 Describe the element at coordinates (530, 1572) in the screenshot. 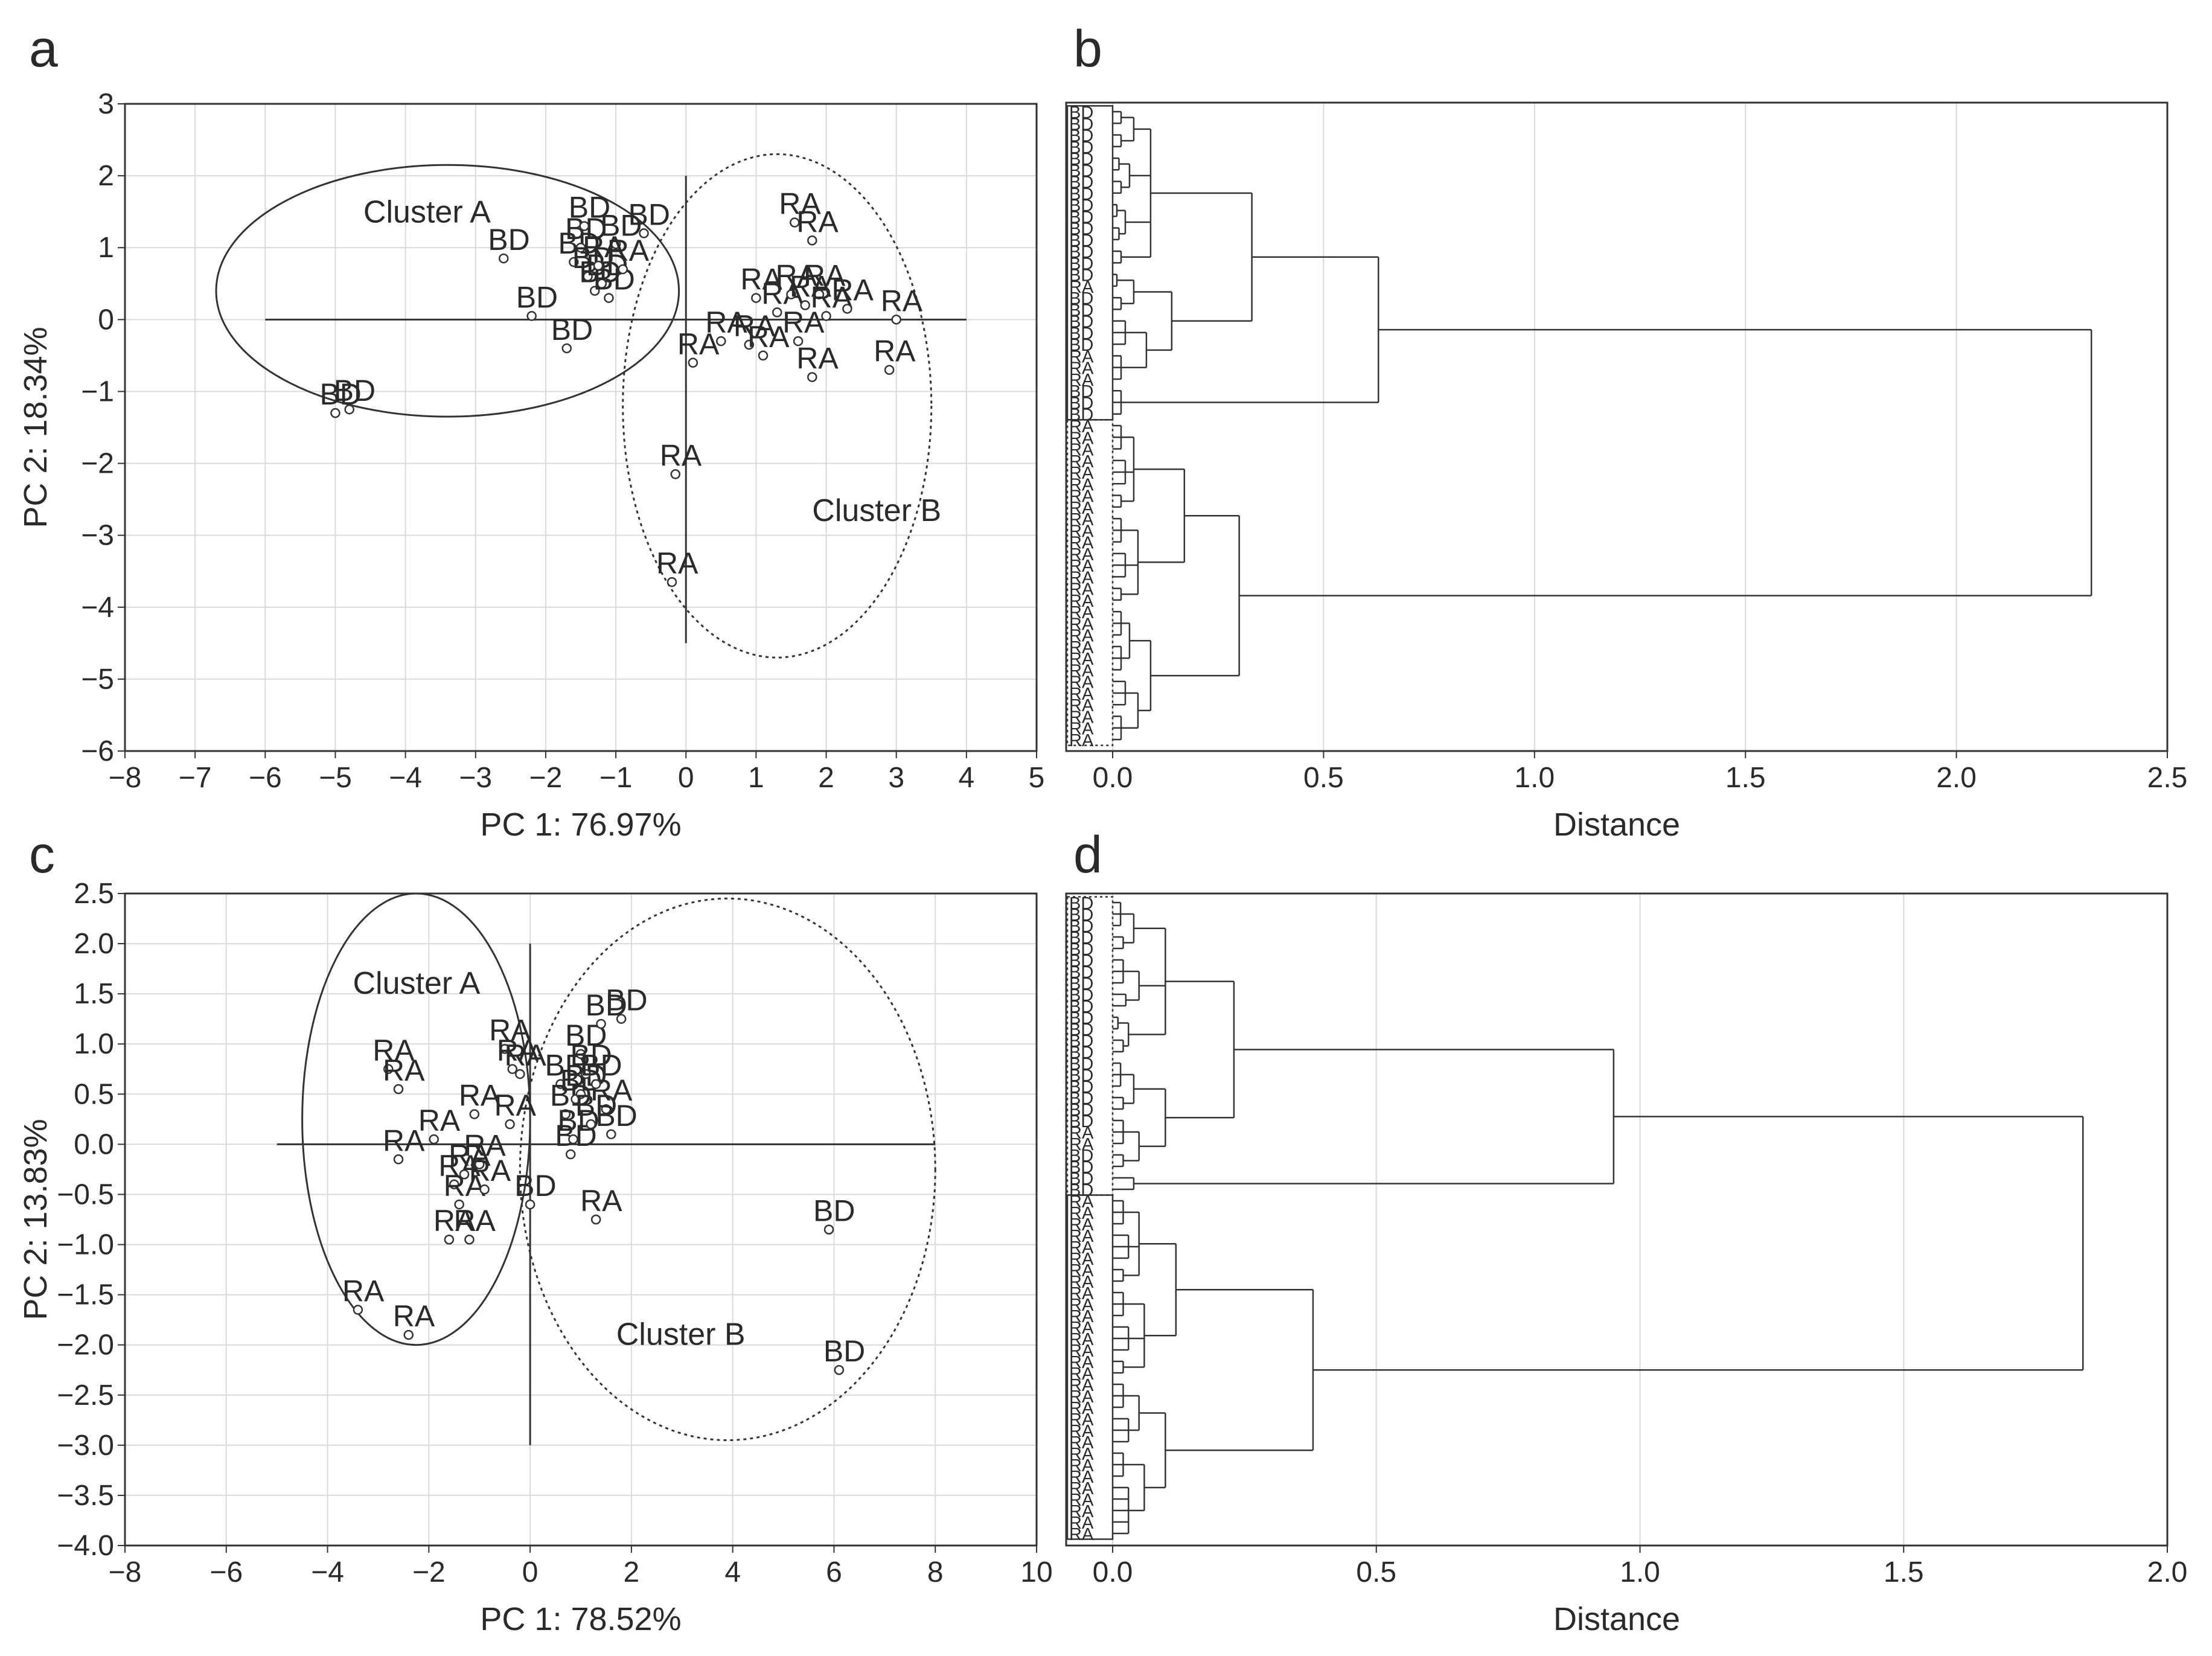

I see `x-tick-label: 0` at that location.